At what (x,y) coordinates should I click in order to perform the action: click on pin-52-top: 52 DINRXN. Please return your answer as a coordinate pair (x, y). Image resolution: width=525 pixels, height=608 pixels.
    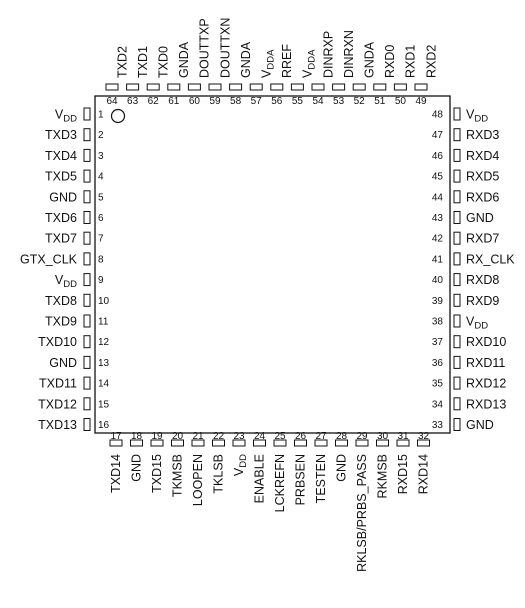
    Looking at the image, I should click on (354, 68).